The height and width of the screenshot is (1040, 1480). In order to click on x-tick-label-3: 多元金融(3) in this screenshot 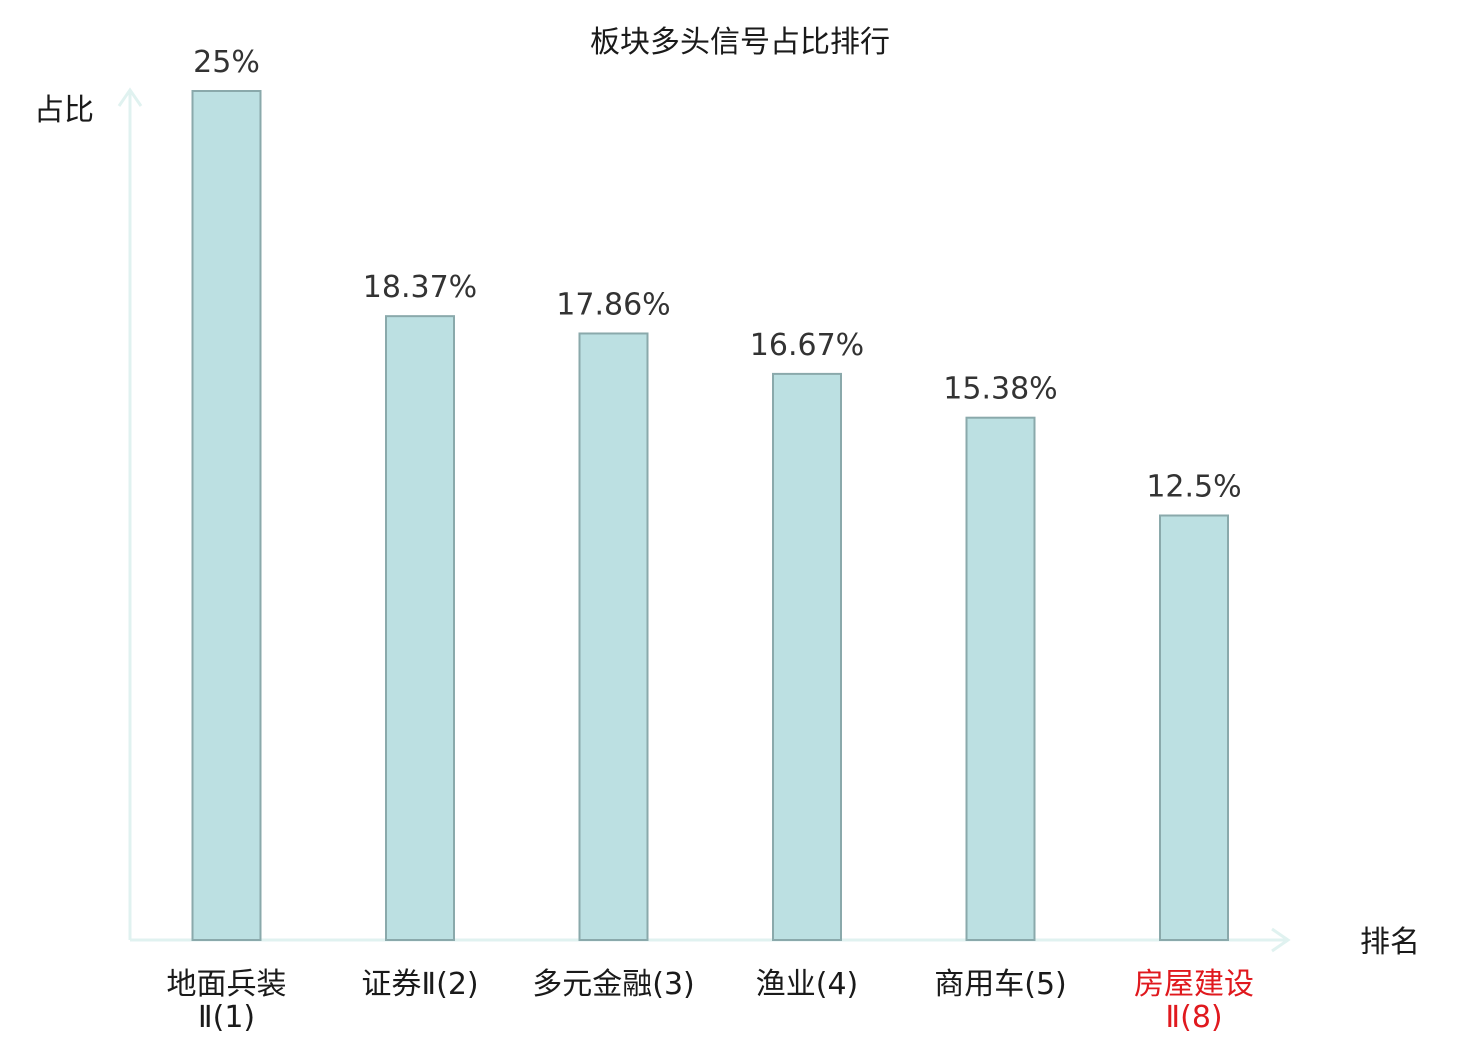, I will do `click(613, 984)`.